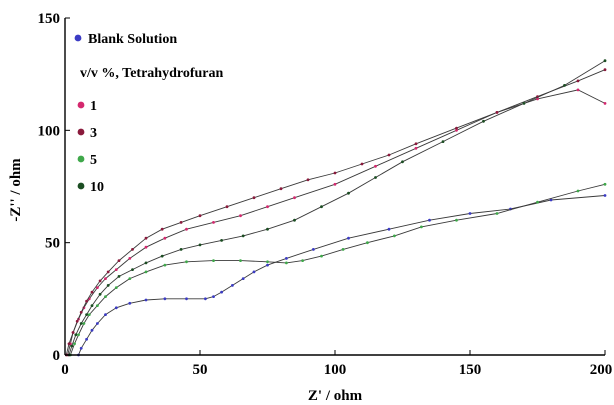 This screenshot has width=614, height=405. Describe the element at coordinates (97, 187) in the screenshot. I see `legend-label-10: 10` at that location.